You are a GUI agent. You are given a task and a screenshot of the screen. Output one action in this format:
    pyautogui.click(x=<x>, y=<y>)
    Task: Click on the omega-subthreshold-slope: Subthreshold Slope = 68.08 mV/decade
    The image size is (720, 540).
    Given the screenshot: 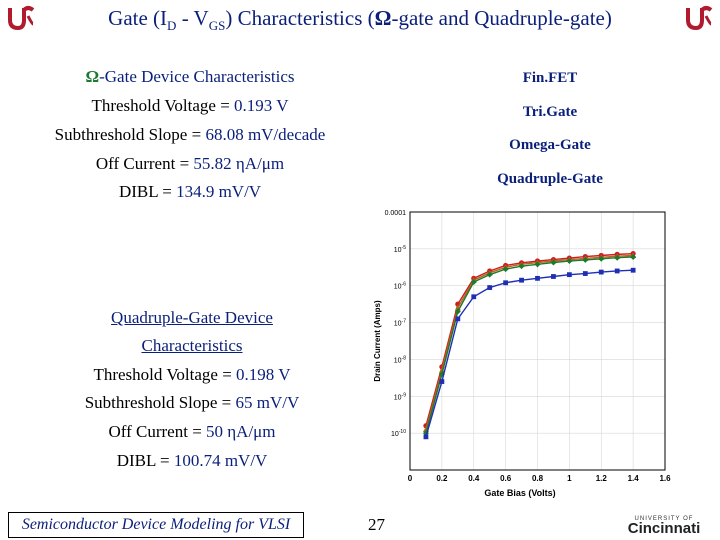 What is the action you would take?
    pyautogui.click(x=190, y=134)
    